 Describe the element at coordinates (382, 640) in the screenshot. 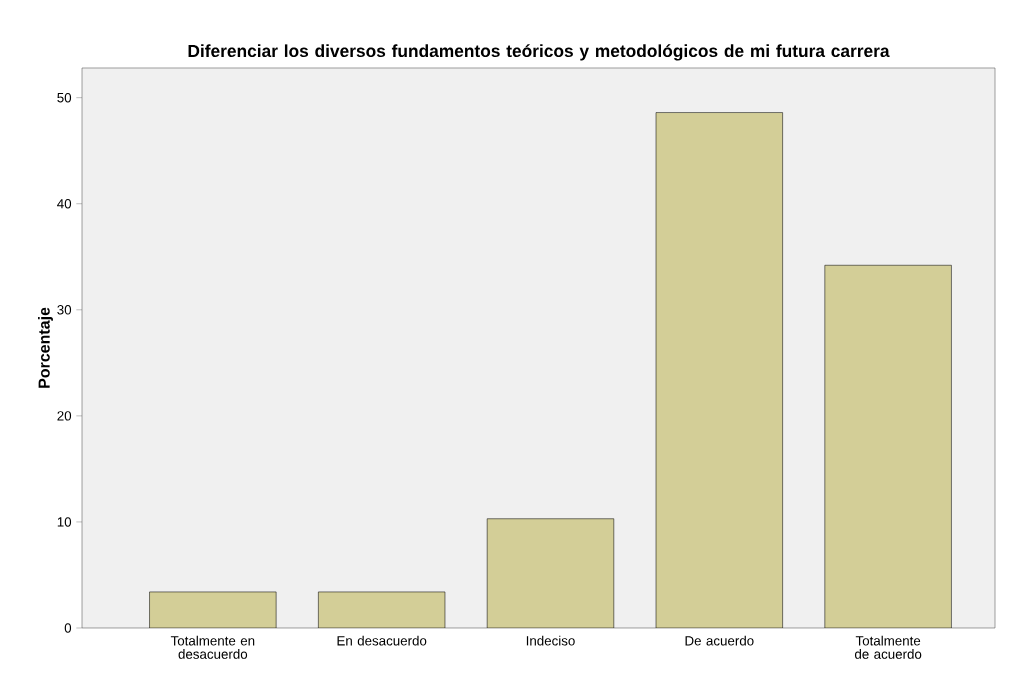

I see `x-tick-label: En desacuerdo` at that location.